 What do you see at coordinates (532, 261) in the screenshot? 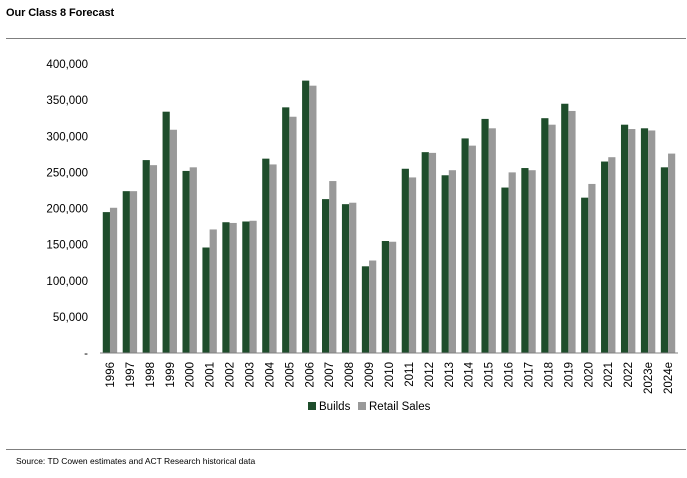
I see `bar-retail-sales-2017` at bounding box center [532, 261].